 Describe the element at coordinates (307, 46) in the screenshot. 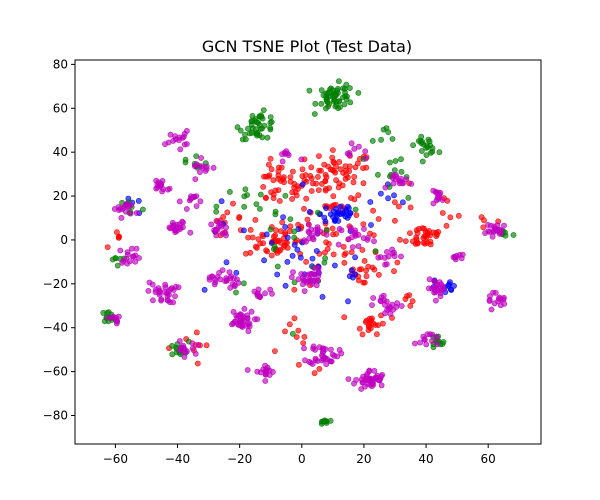

I see `chart-title: GCN TSNE Plot (Test Data)` at that location.